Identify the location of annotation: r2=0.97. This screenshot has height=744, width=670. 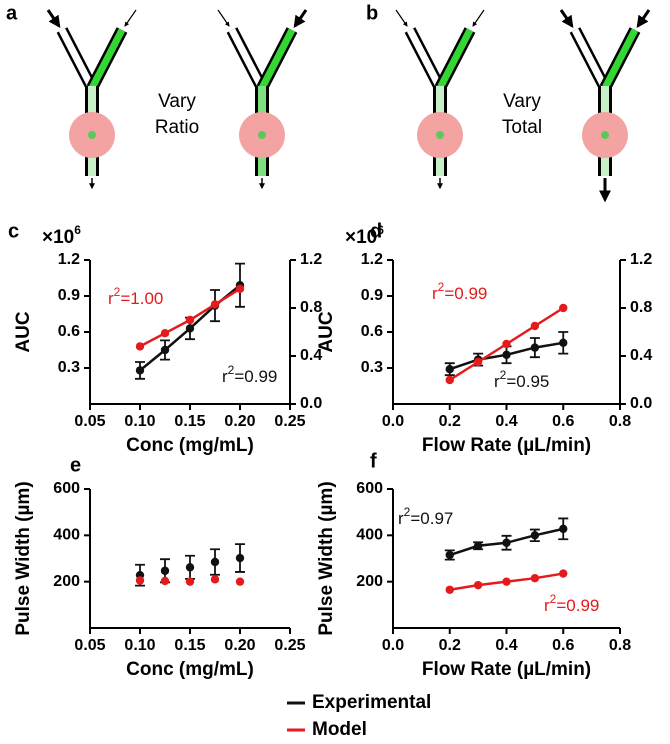
(425, 516).